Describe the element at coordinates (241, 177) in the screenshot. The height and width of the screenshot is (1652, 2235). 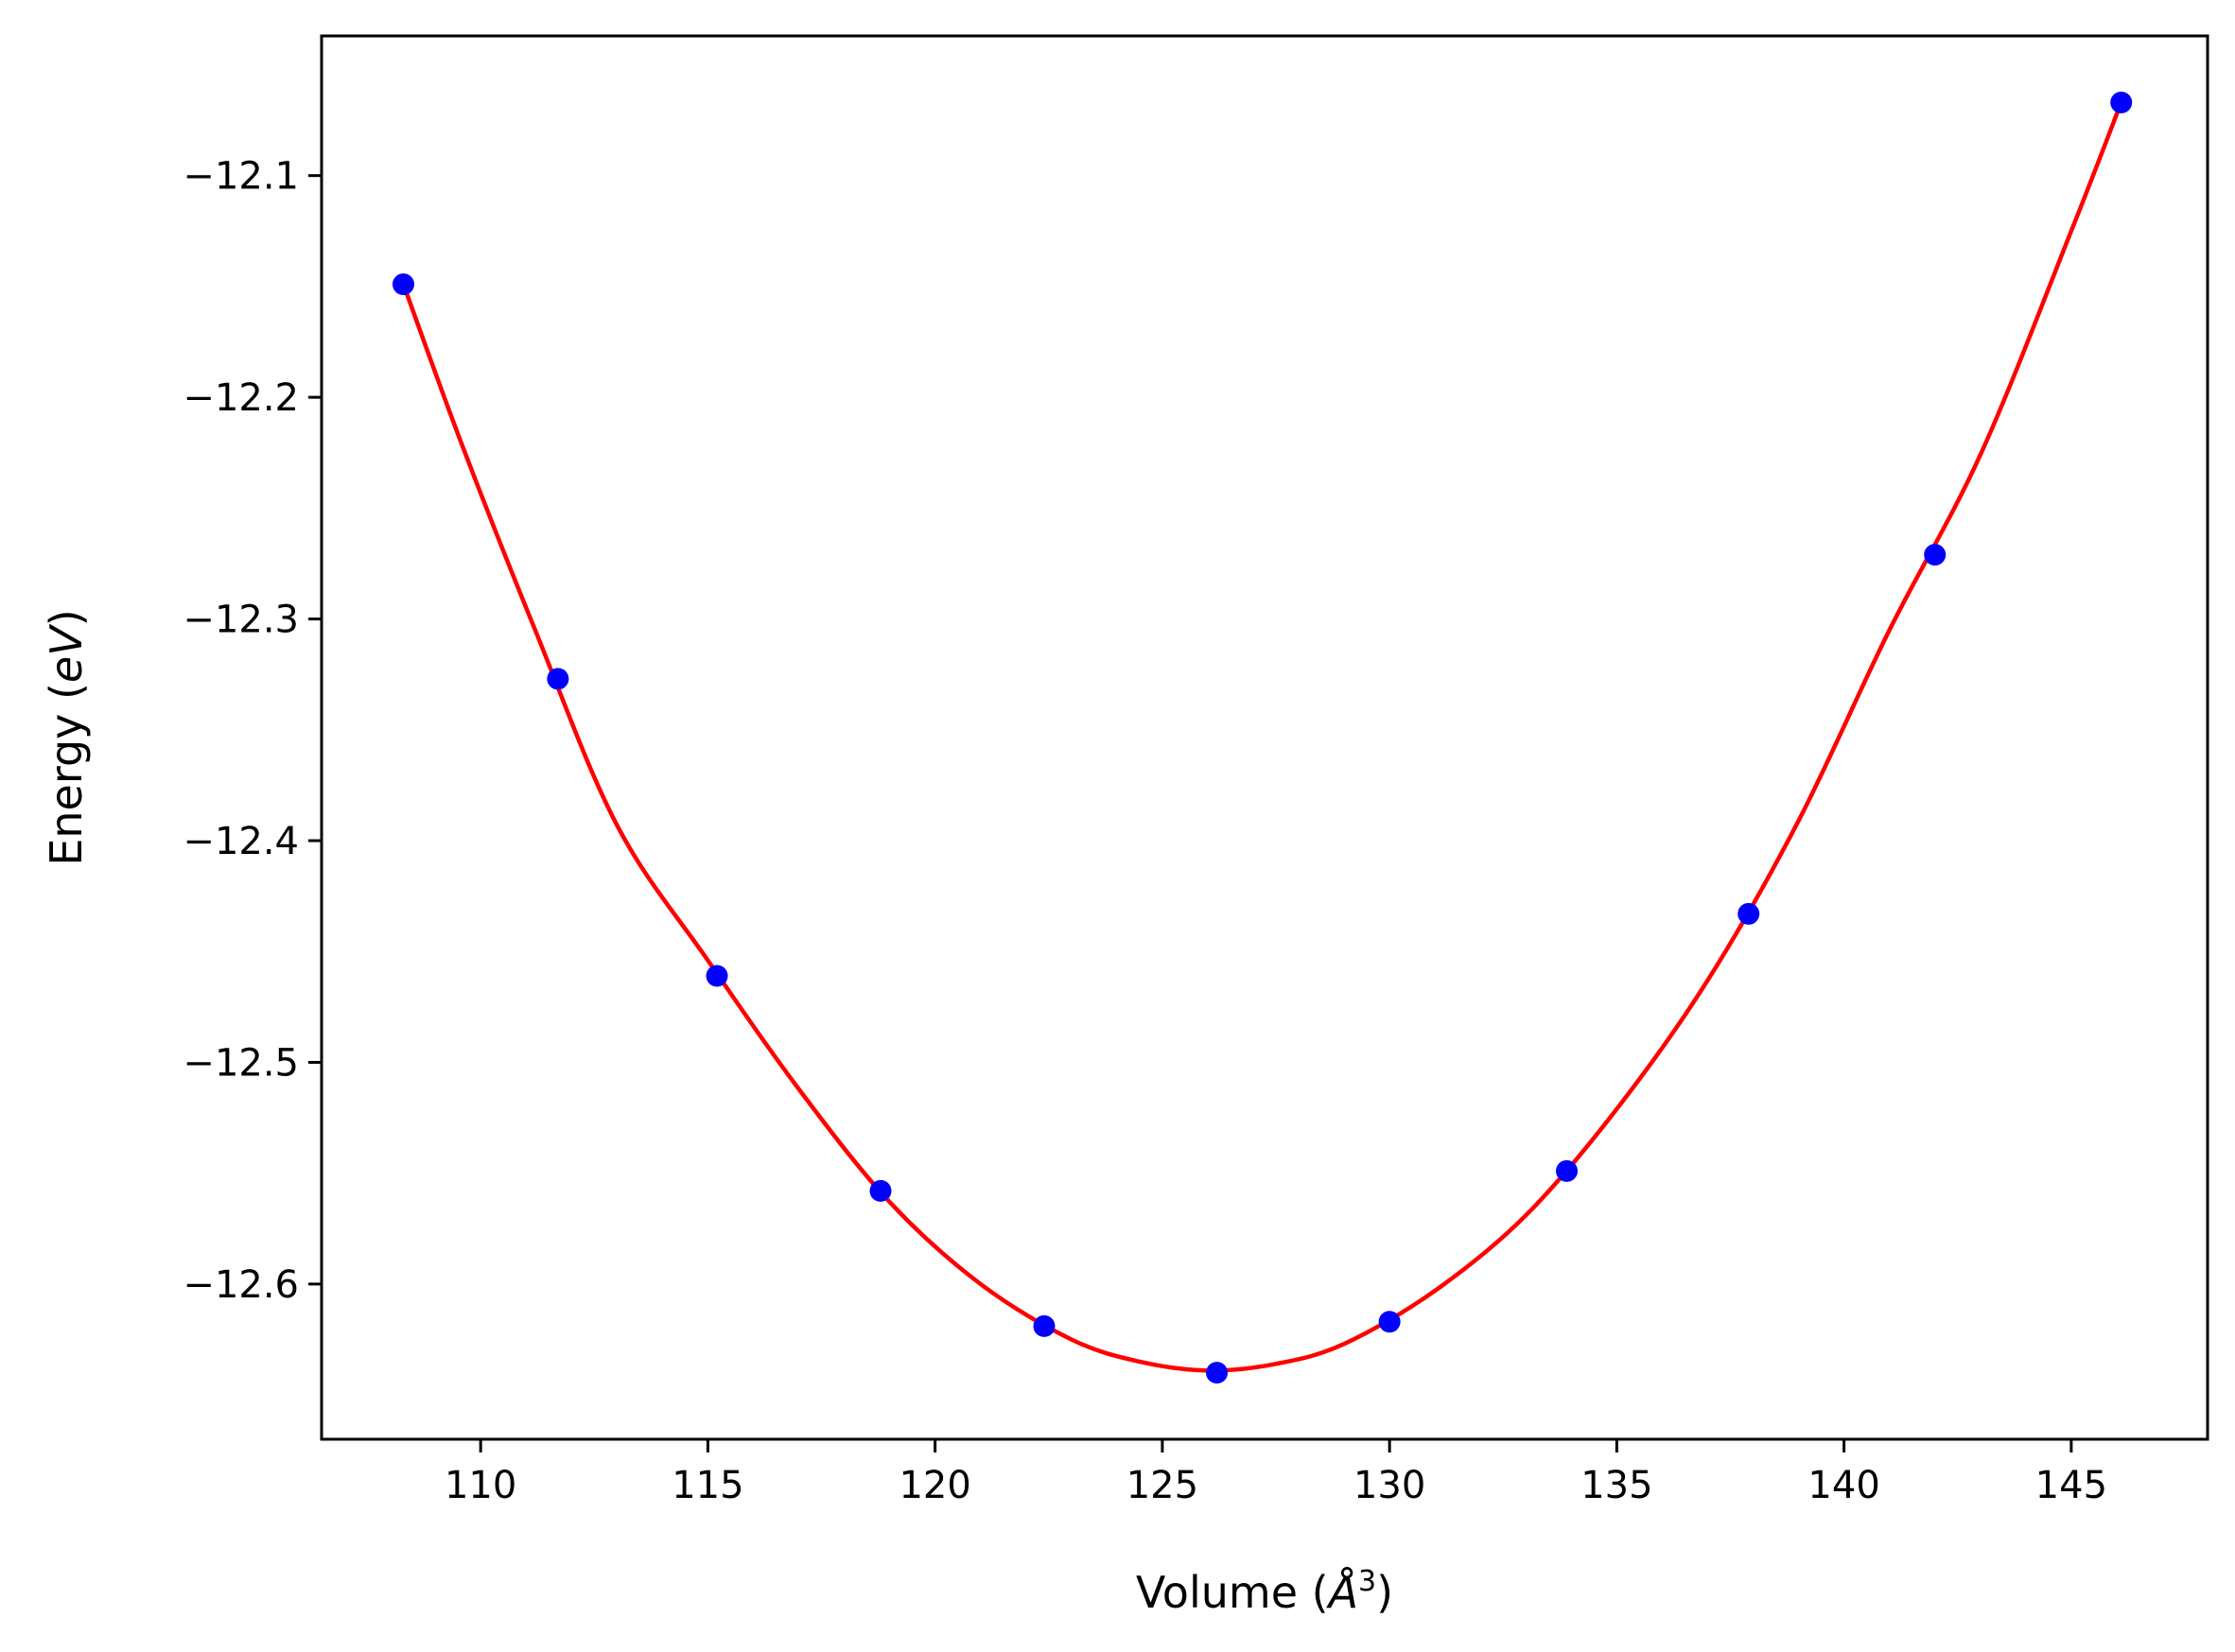
I see `y-tick-label: −12.1` at that location.